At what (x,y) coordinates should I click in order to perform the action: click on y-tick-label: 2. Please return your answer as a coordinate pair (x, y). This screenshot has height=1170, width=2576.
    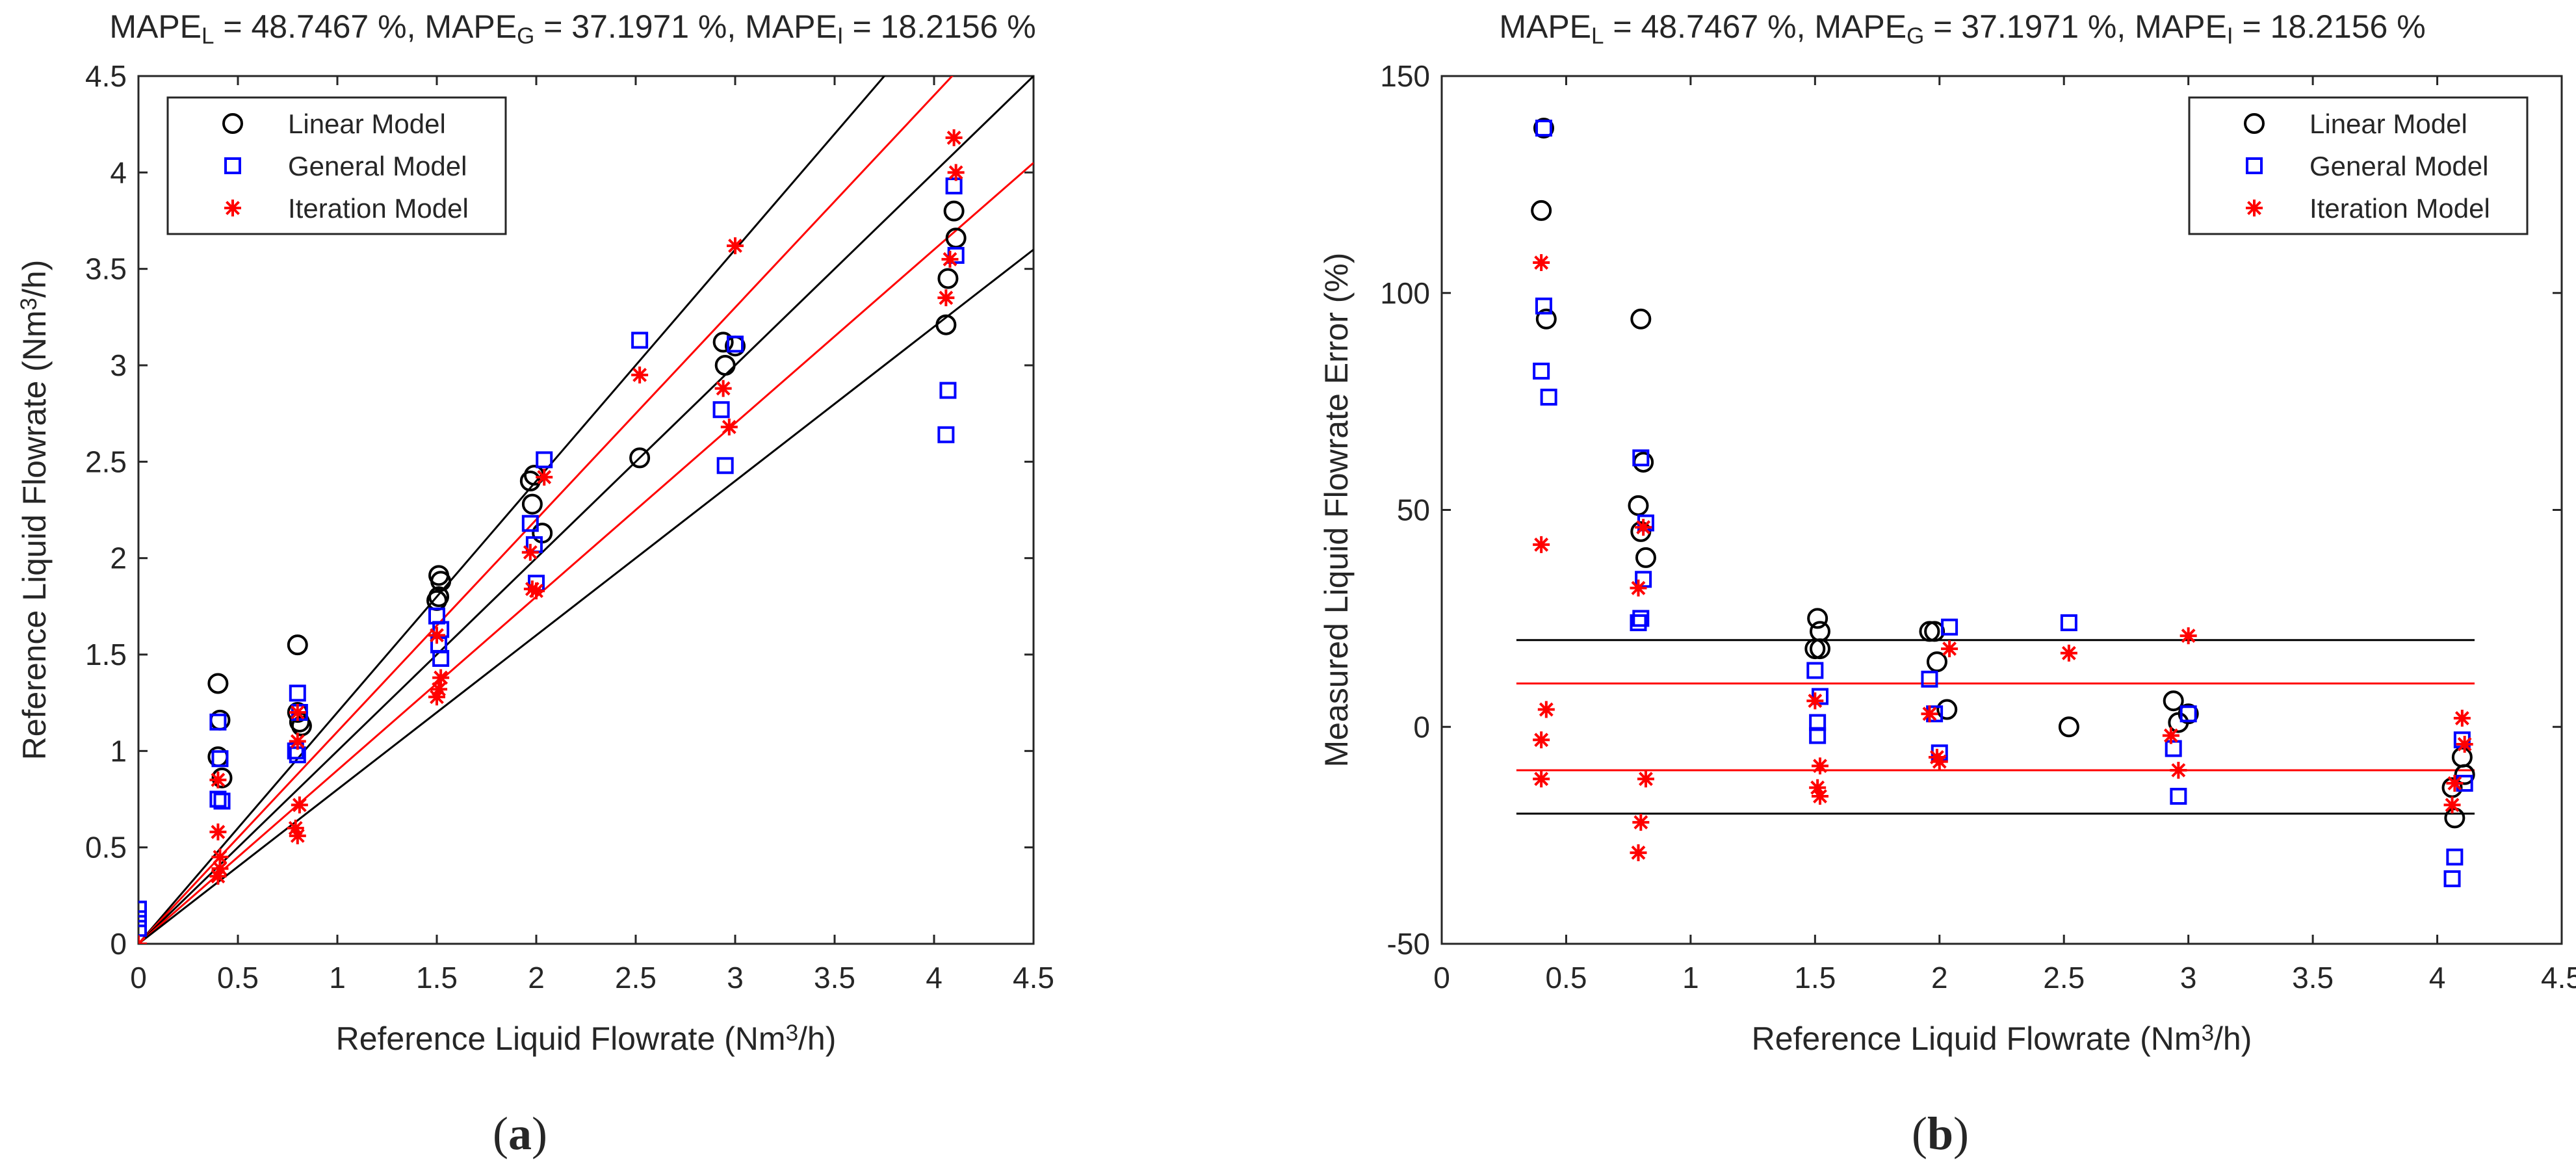
    Looking at the image, I should click on (119, 558).